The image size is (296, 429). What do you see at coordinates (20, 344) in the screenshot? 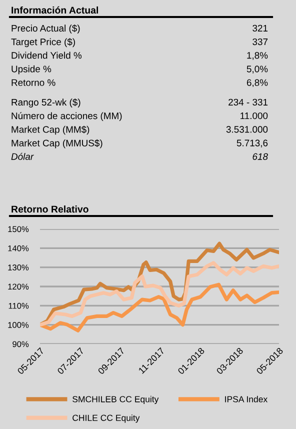
I see `y-tick-label: 90%` at bounding box center [20, 344].